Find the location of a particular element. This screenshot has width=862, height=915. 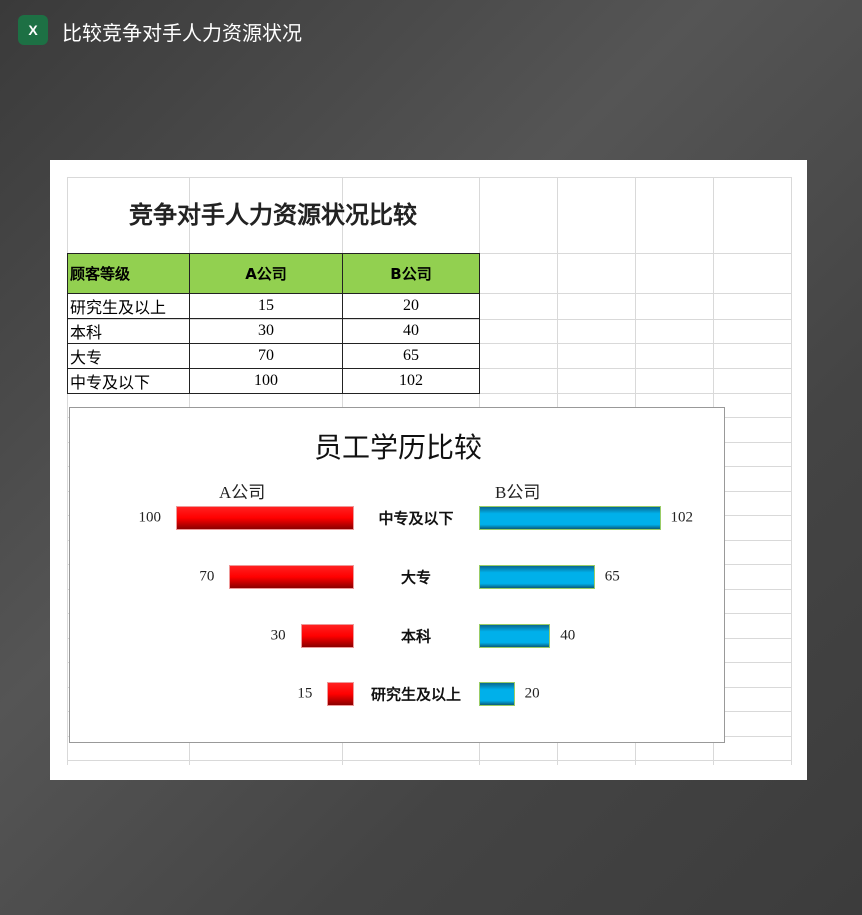

category-label: 本科 is located at coordinates (416, 636).